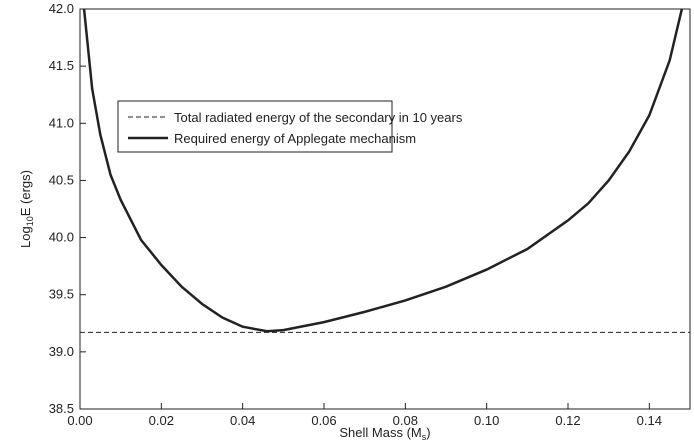 This screenshot has width=694, height=443. Describe the element at coordinates (79, 420) in the screenshot. I see `x-tick-label: 0.00` at that location.